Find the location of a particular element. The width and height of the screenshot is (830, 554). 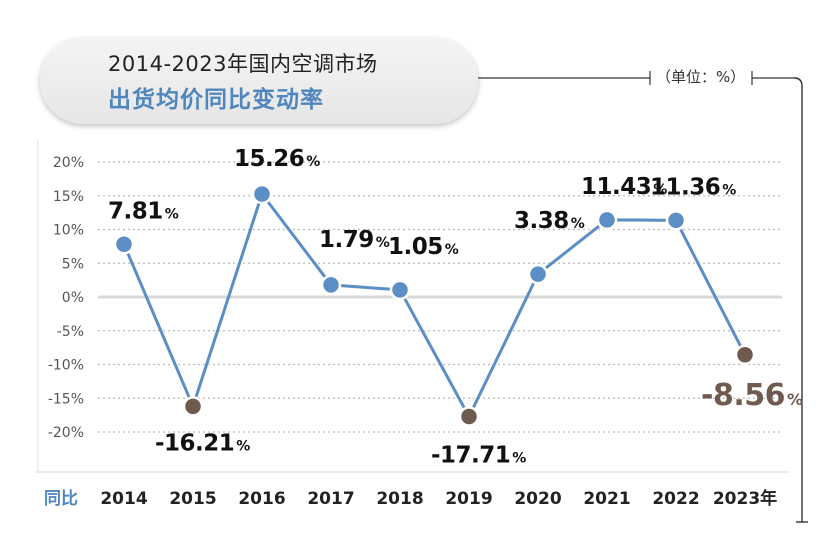

data-label: 1.79% is located at coordinates (354, 240).